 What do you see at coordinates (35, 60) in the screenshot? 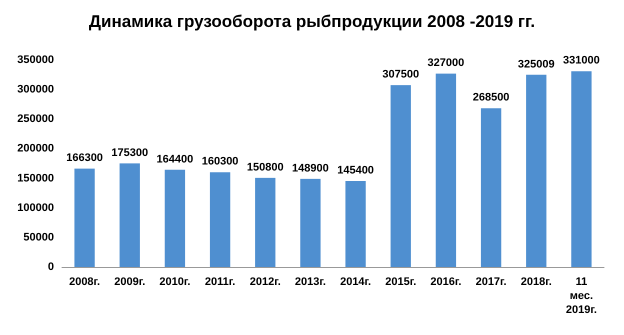
I see `y-tick-label: 350000` at bounding box center [35, 60].